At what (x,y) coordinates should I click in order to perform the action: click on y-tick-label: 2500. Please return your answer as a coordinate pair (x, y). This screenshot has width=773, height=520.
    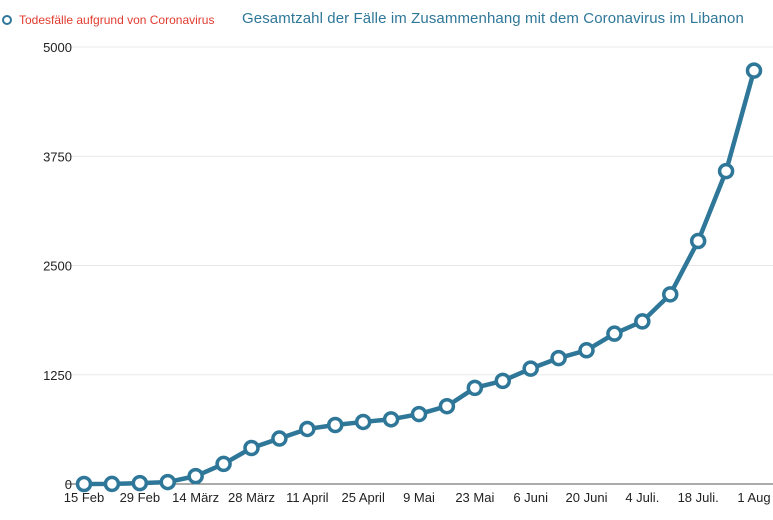
    Looking at the image, I should click on (57, 266).